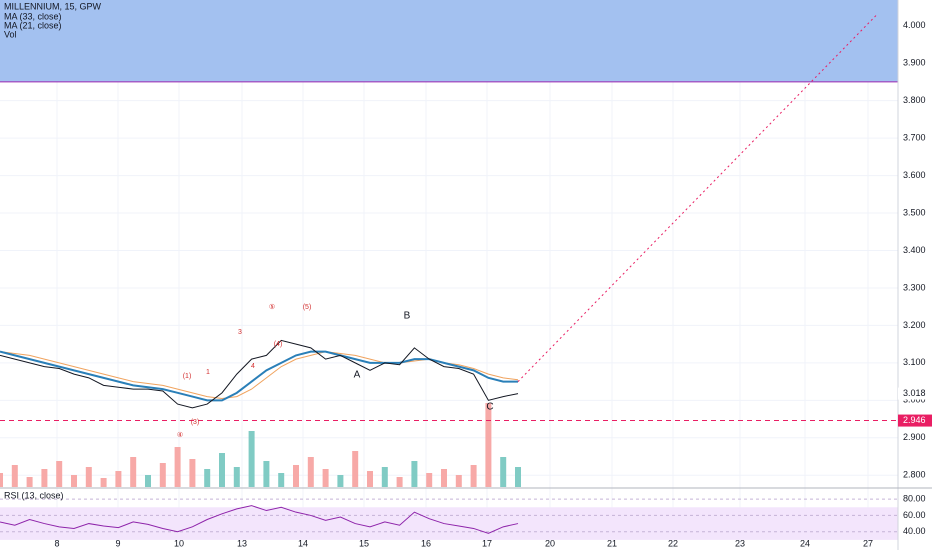  What do you see at coordinates (487, 543) in the screenshot?
I see `x-tick-label: 17` at bounding box center [487, 543].